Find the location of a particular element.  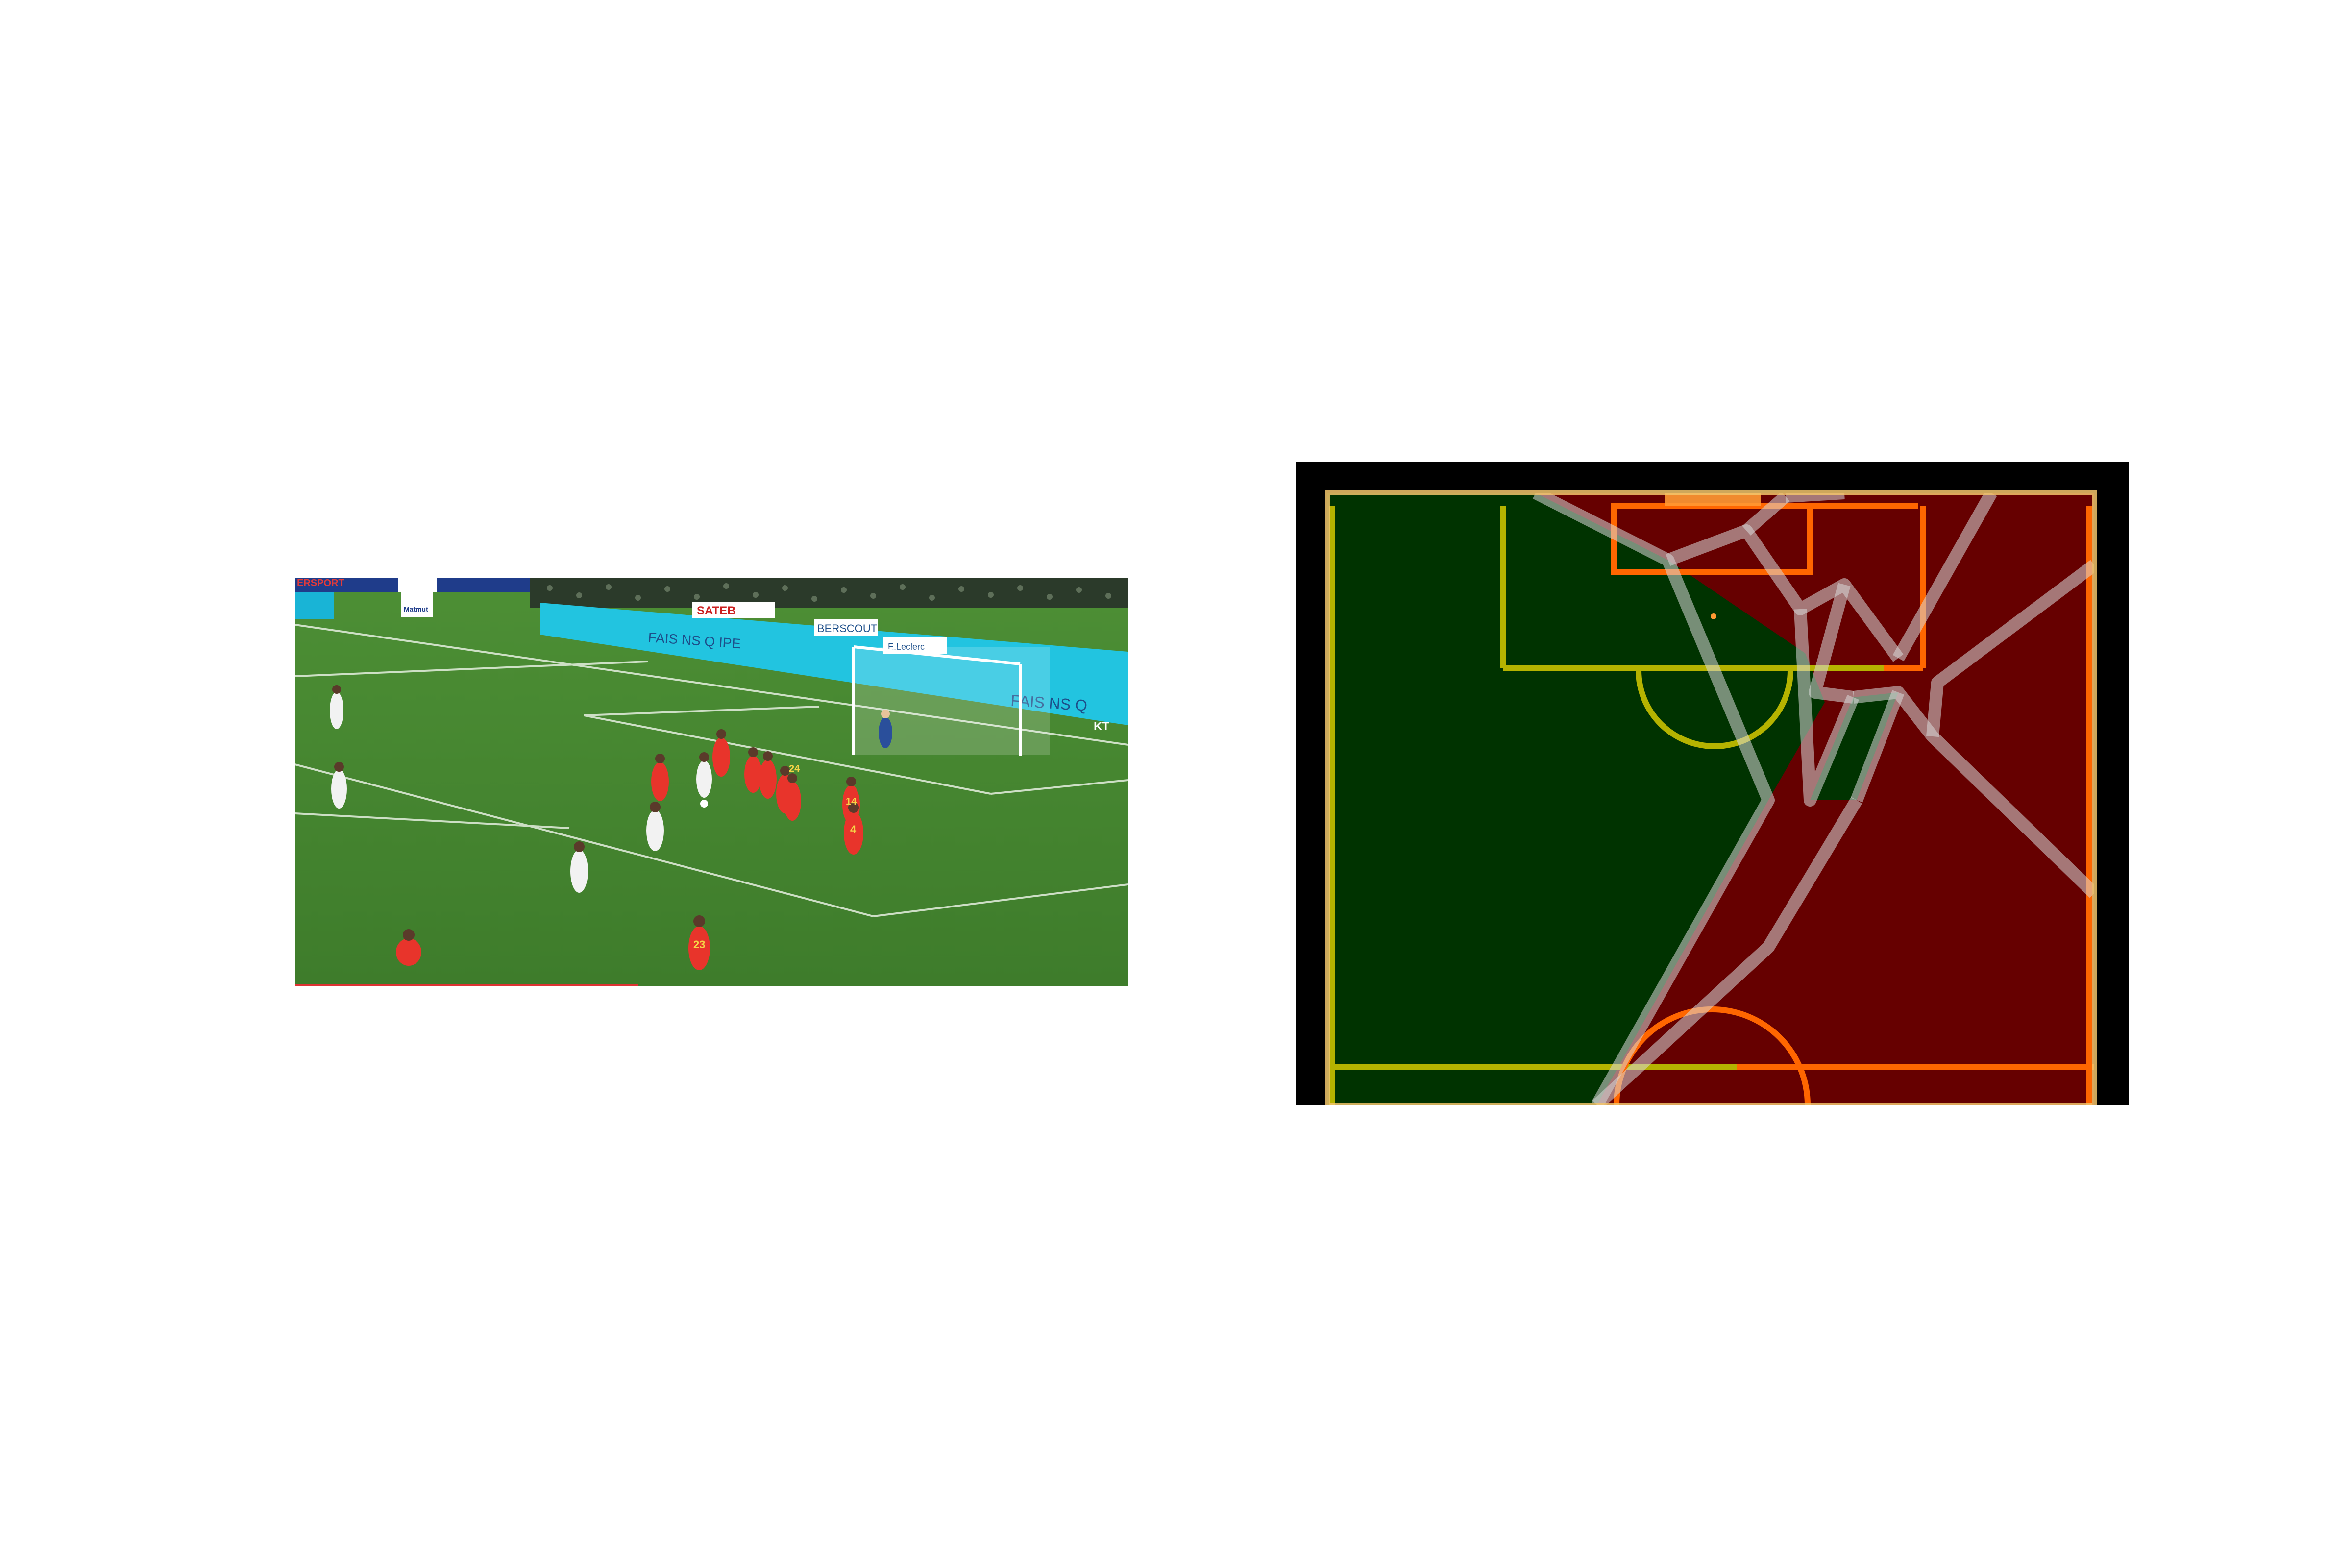

arc-line is located at coordinates (432, 820).